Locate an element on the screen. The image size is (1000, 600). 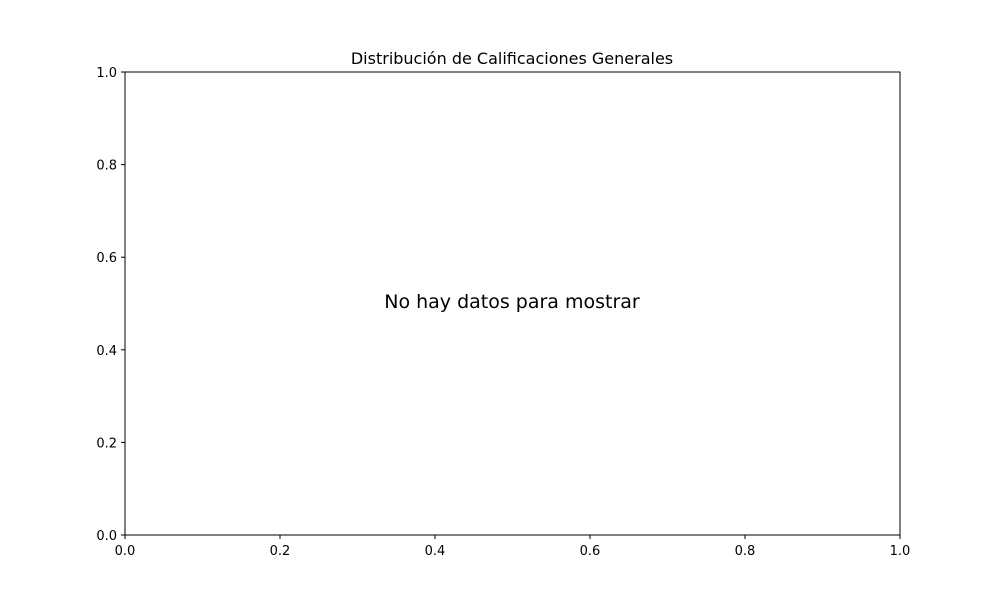
y-tick-label: 0.4 is located at coordinates (106, 351).